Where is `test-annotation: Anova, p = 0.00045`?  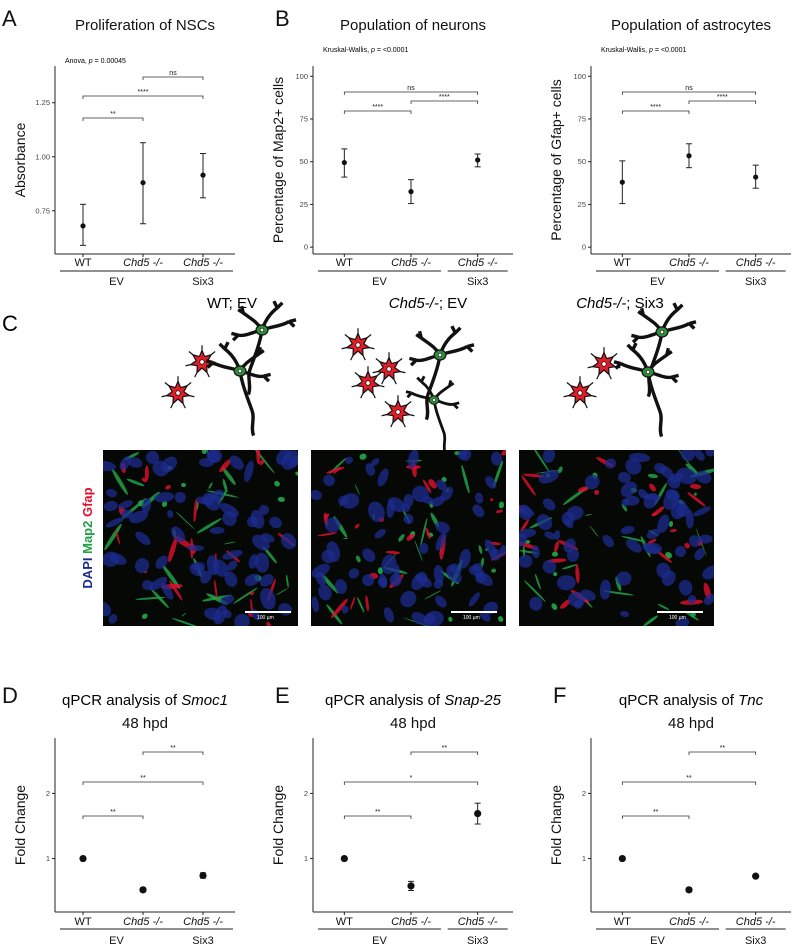
test-annotation: Anova, p = 0.00045 is located at coordinates (95, 61).